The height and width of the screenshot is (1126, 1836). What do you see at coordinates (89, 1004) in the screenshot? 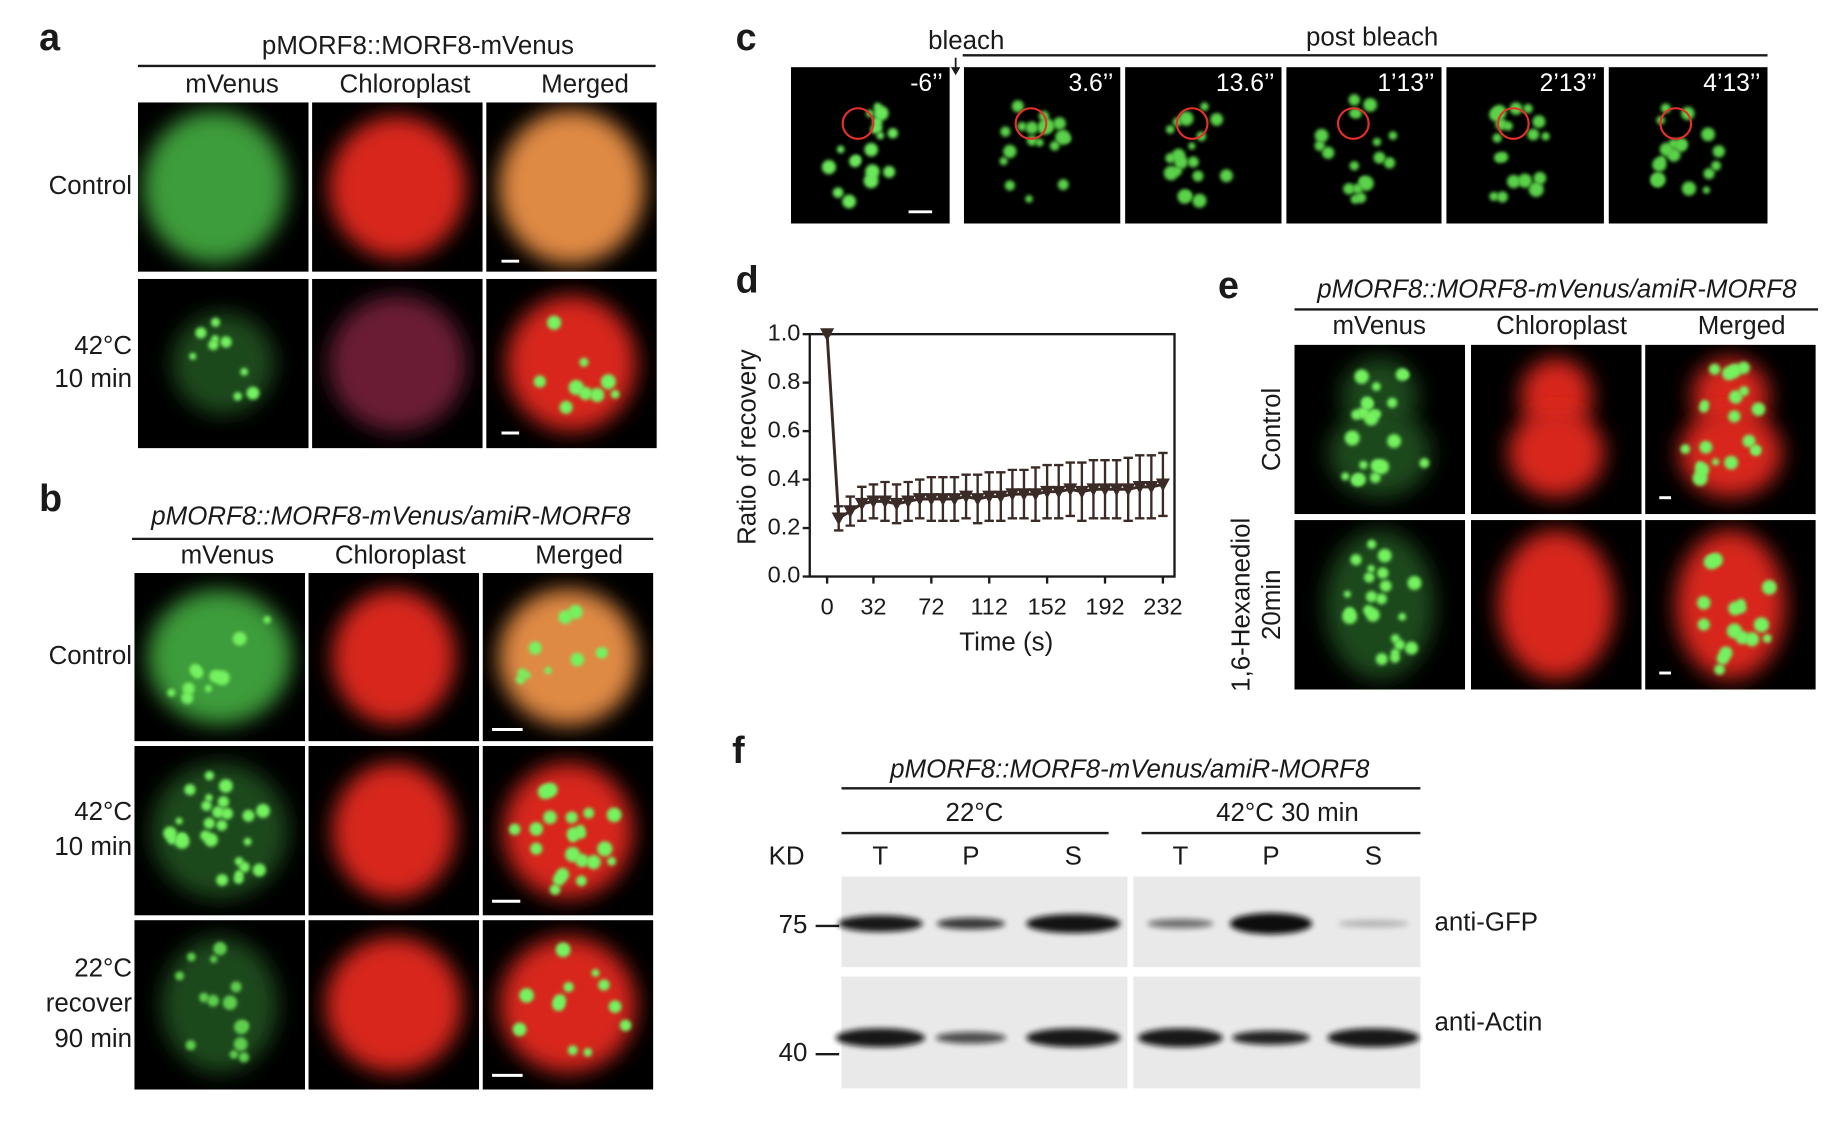
I see `row-label: recover` at bounding box center [89, 1004].